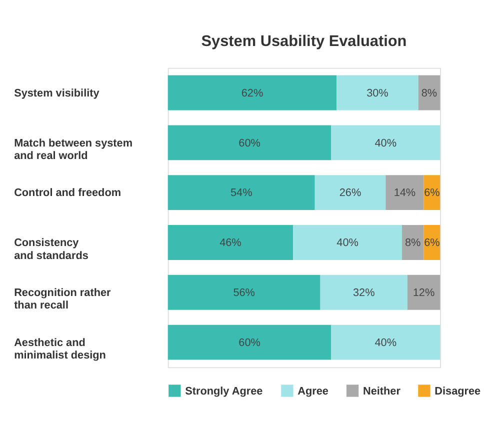 The image size is (490, 429). I want to click on data-label: 14%, so click(405, 193).